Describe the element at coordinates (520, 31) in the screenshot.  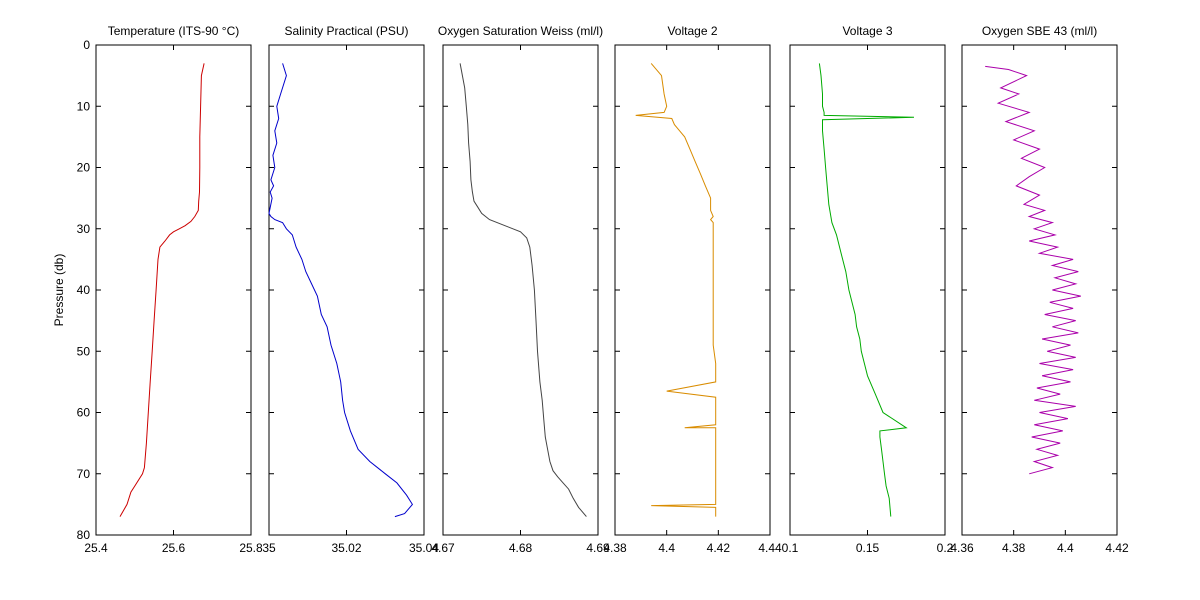
I see `panel-title: Oxygen Saturation Weiss (ml/l)` at that location.